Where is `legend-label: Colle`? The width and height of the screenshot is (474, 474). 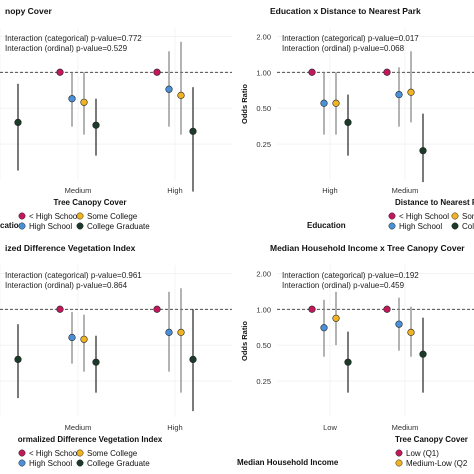
legend-label: Colle is located at coordinates (468, 226).